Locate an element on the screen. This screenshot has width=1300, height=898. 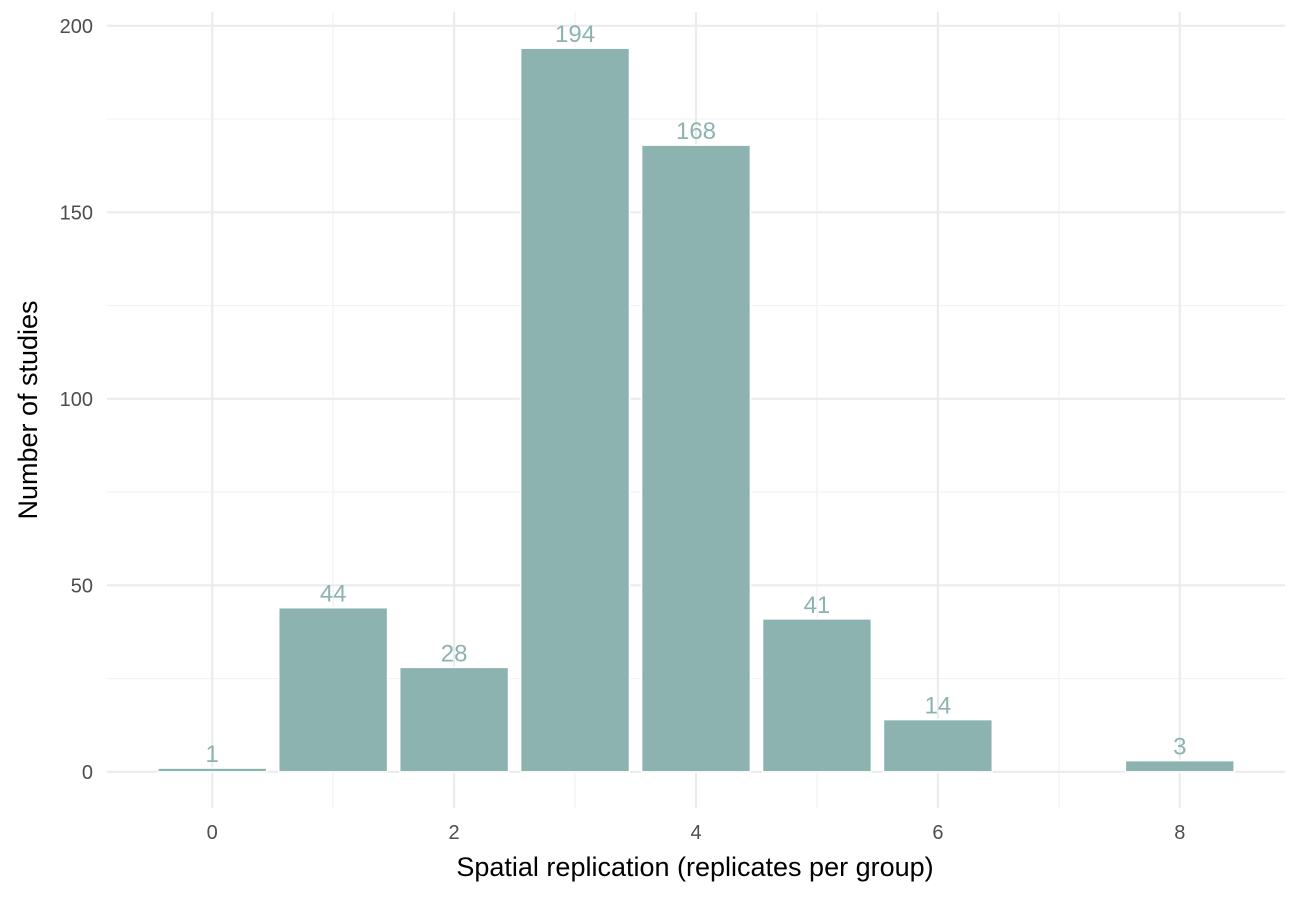
x-tick-label: 2 is located at coordinates (454, 833).